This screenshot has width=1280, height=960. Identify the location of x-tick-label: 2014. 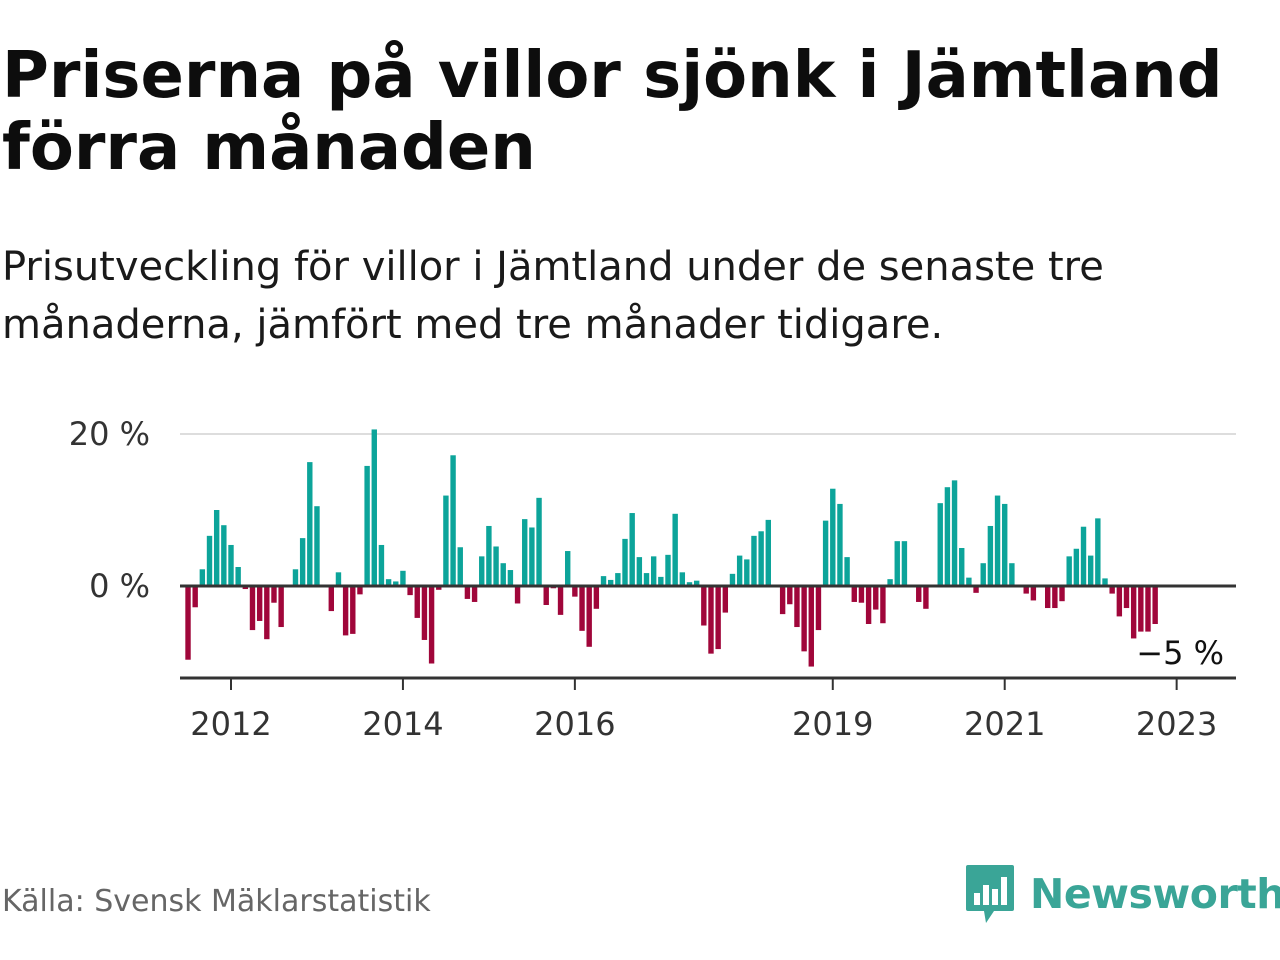
(402, 724).